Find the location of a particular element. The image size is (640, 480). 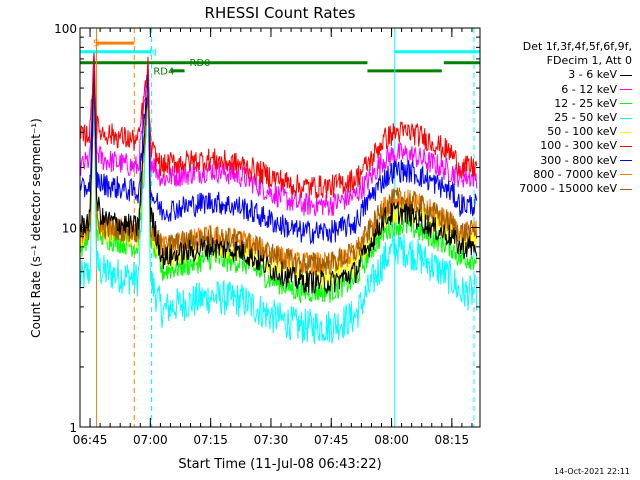

legend-entry: 6 - 12 keV is located at coordinates (556, 90).